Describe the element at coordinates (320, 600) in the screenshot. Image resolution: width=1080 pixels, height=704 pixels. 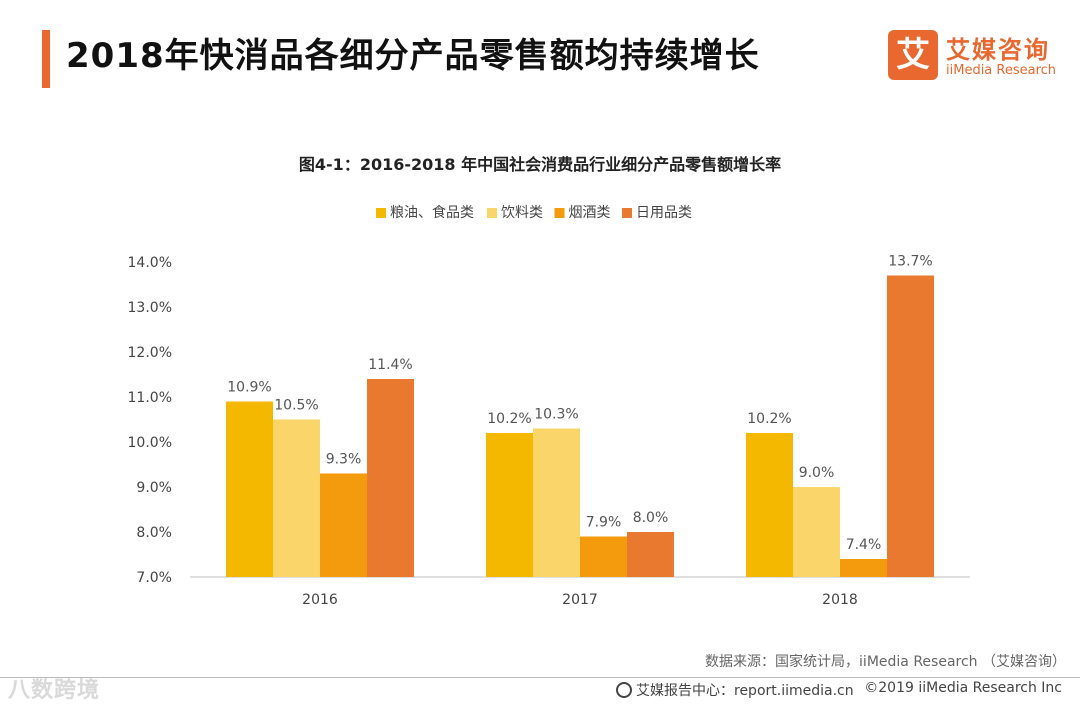
I see `x-tick-label: 2016` at that location.